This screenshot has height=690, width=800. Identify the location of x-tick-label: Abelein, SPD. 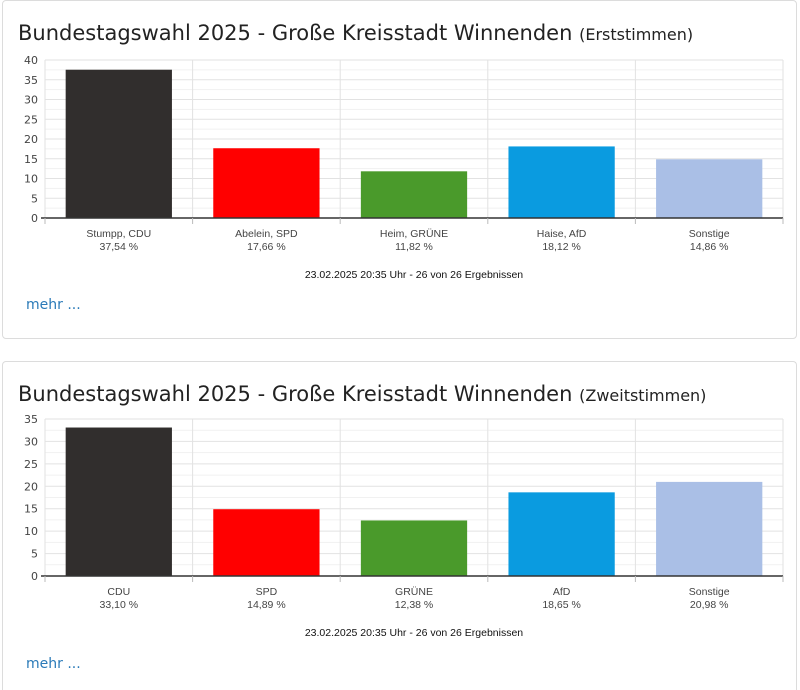
(266, 234).